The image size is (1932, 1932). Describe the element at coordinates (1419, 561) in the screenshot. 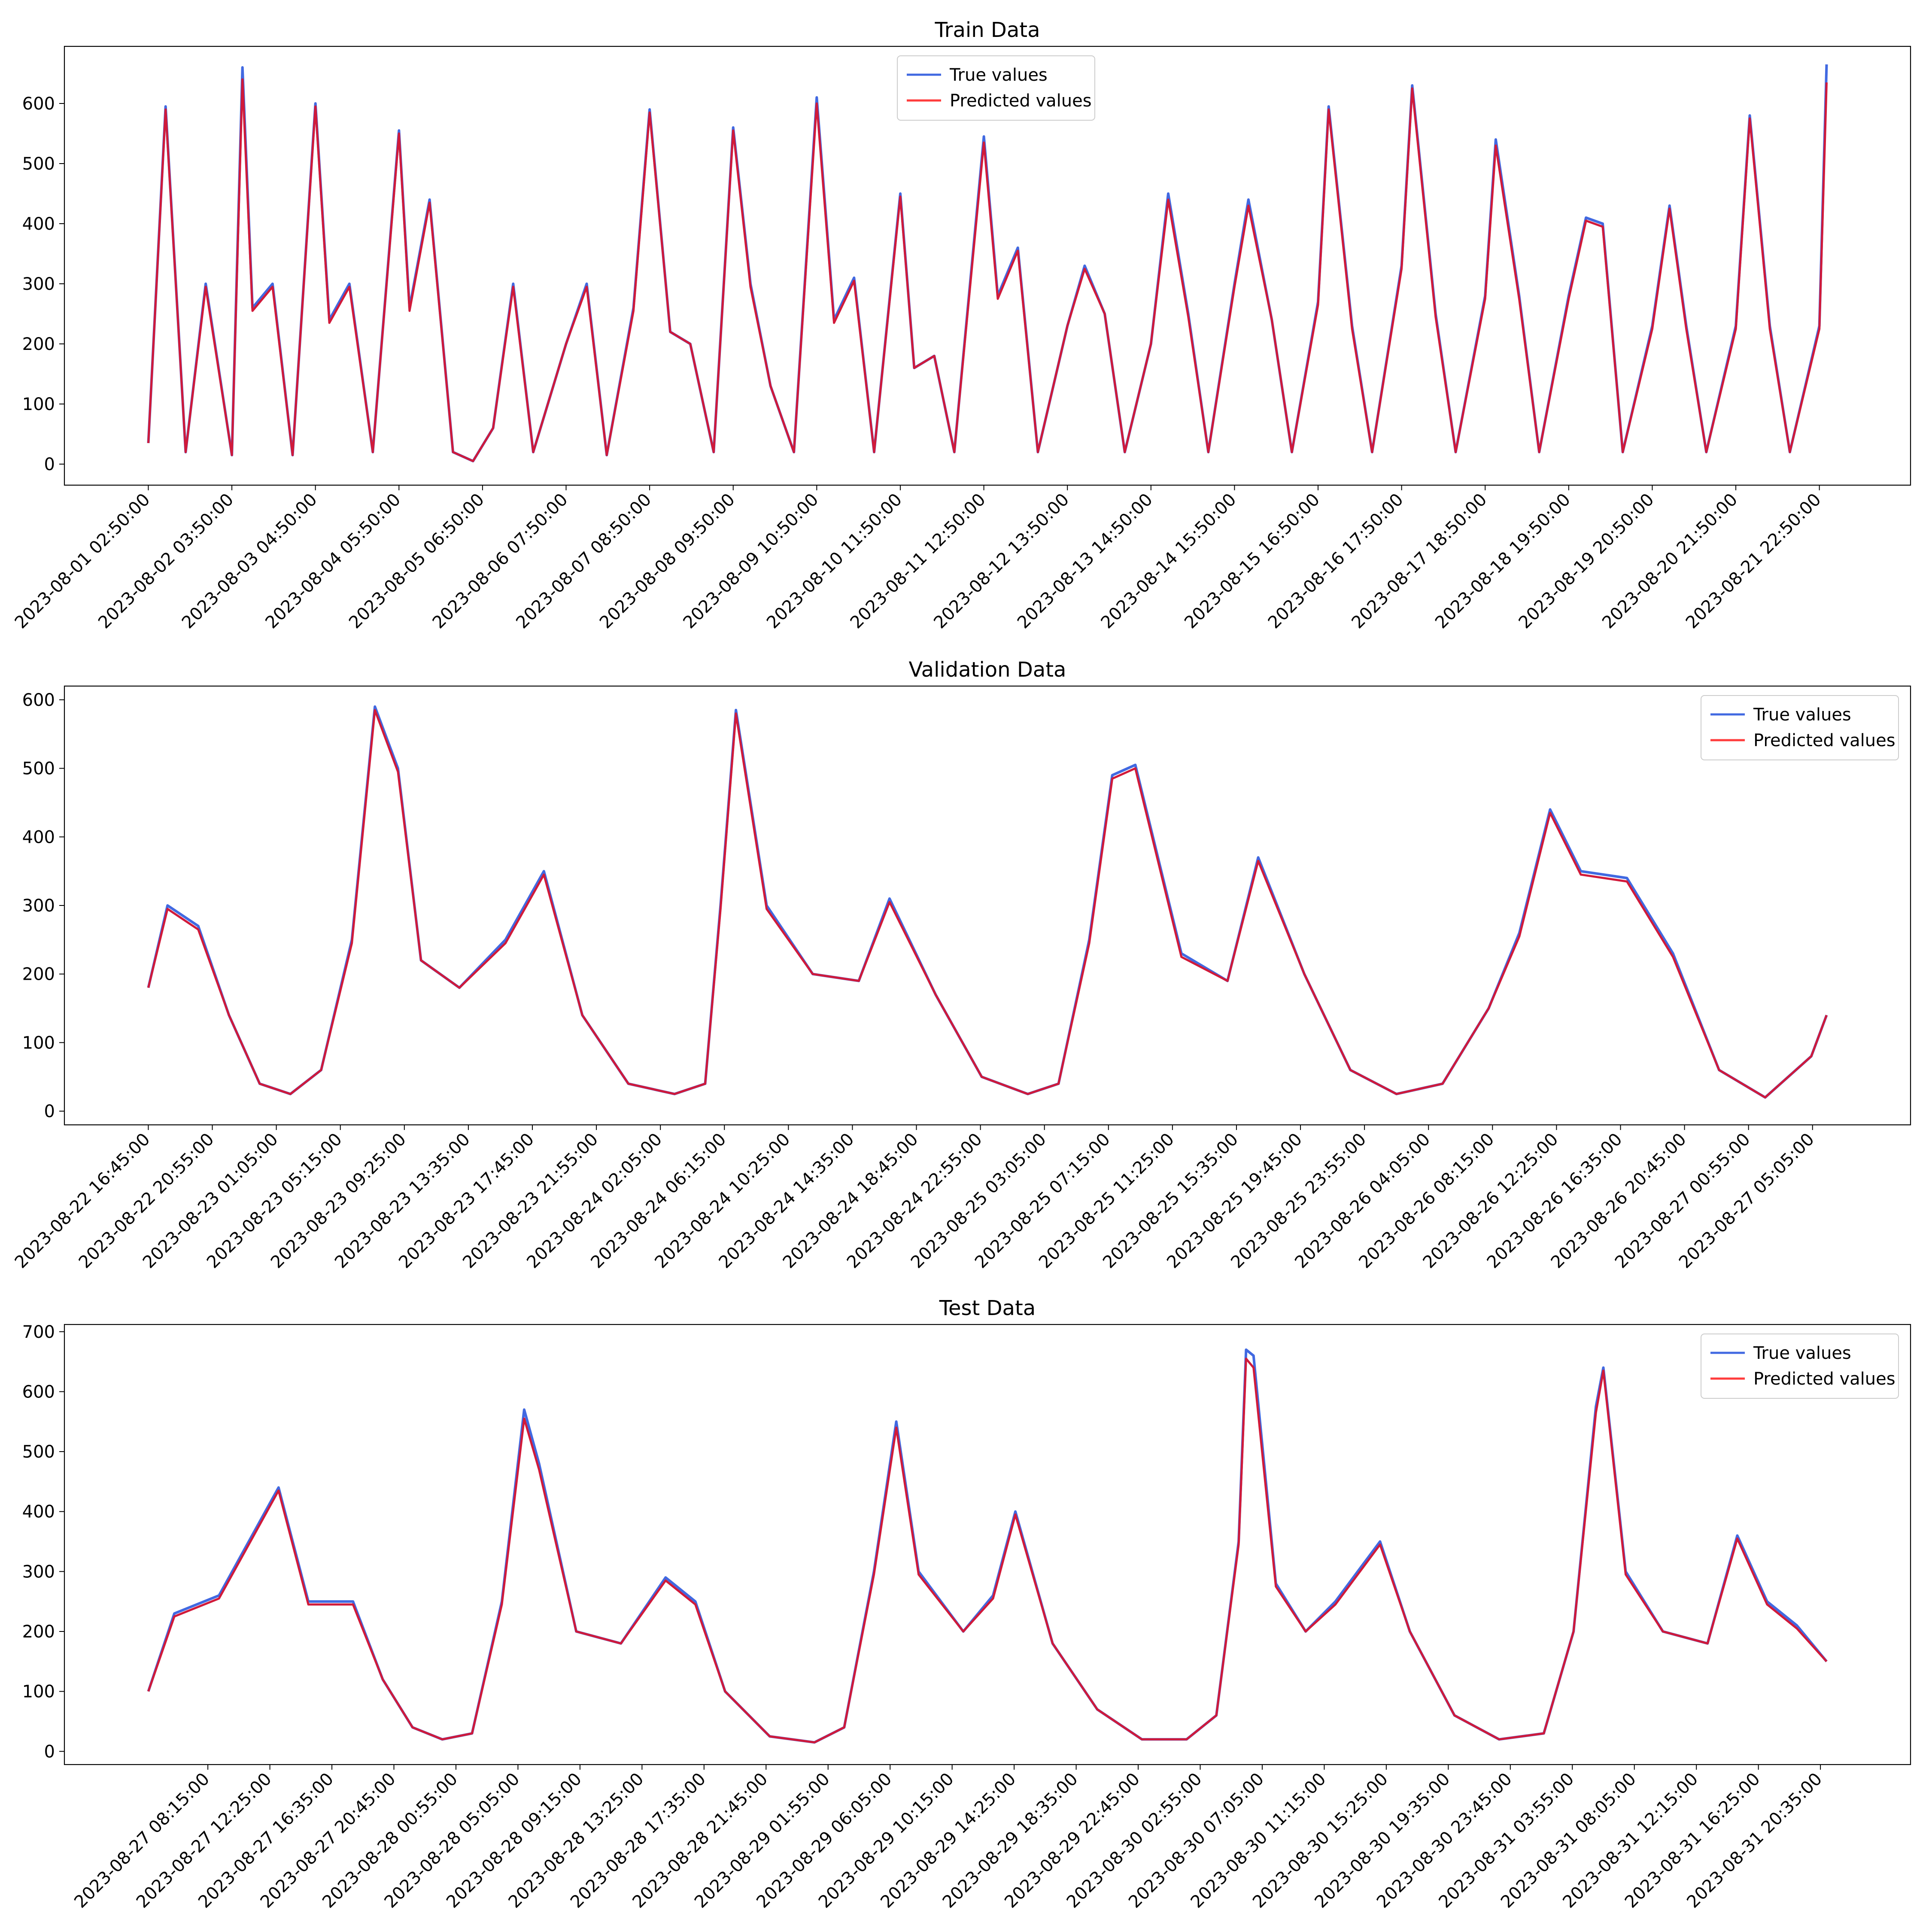

I see `x-tick-label: 2023-08-17 18:50:00` at that location.